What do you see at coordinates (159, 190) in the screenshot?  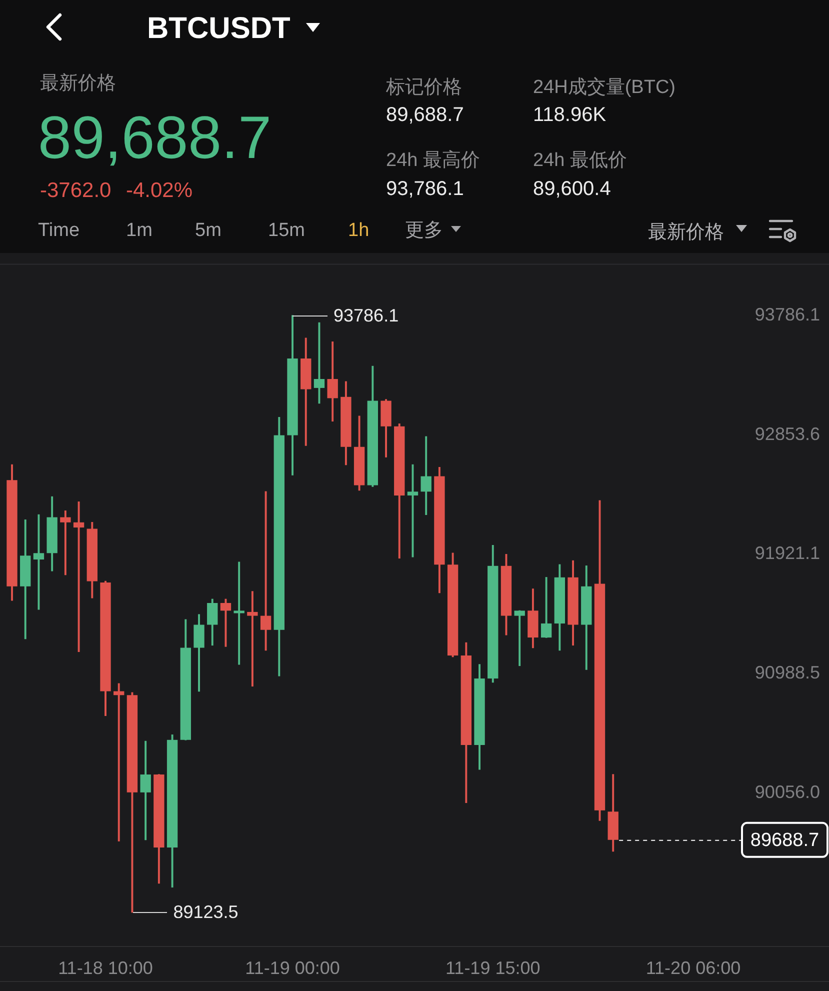 I see `text: -4.02%` at bounding box center [159, 190].